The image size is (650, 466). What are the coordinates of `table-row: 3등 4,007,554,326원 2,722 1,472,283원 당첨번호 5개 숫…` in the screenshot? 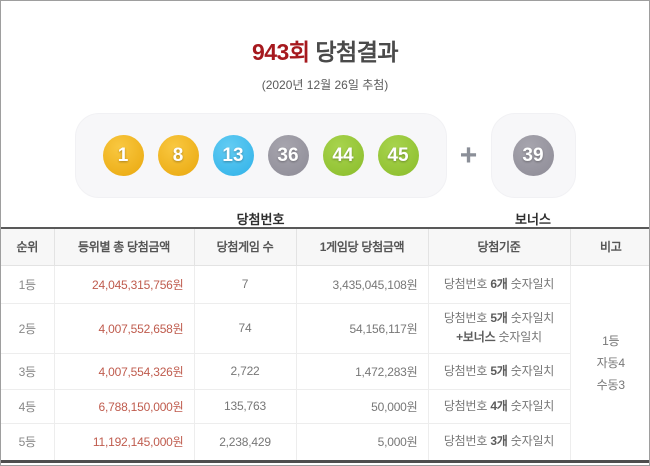 It's located at (325, 371).